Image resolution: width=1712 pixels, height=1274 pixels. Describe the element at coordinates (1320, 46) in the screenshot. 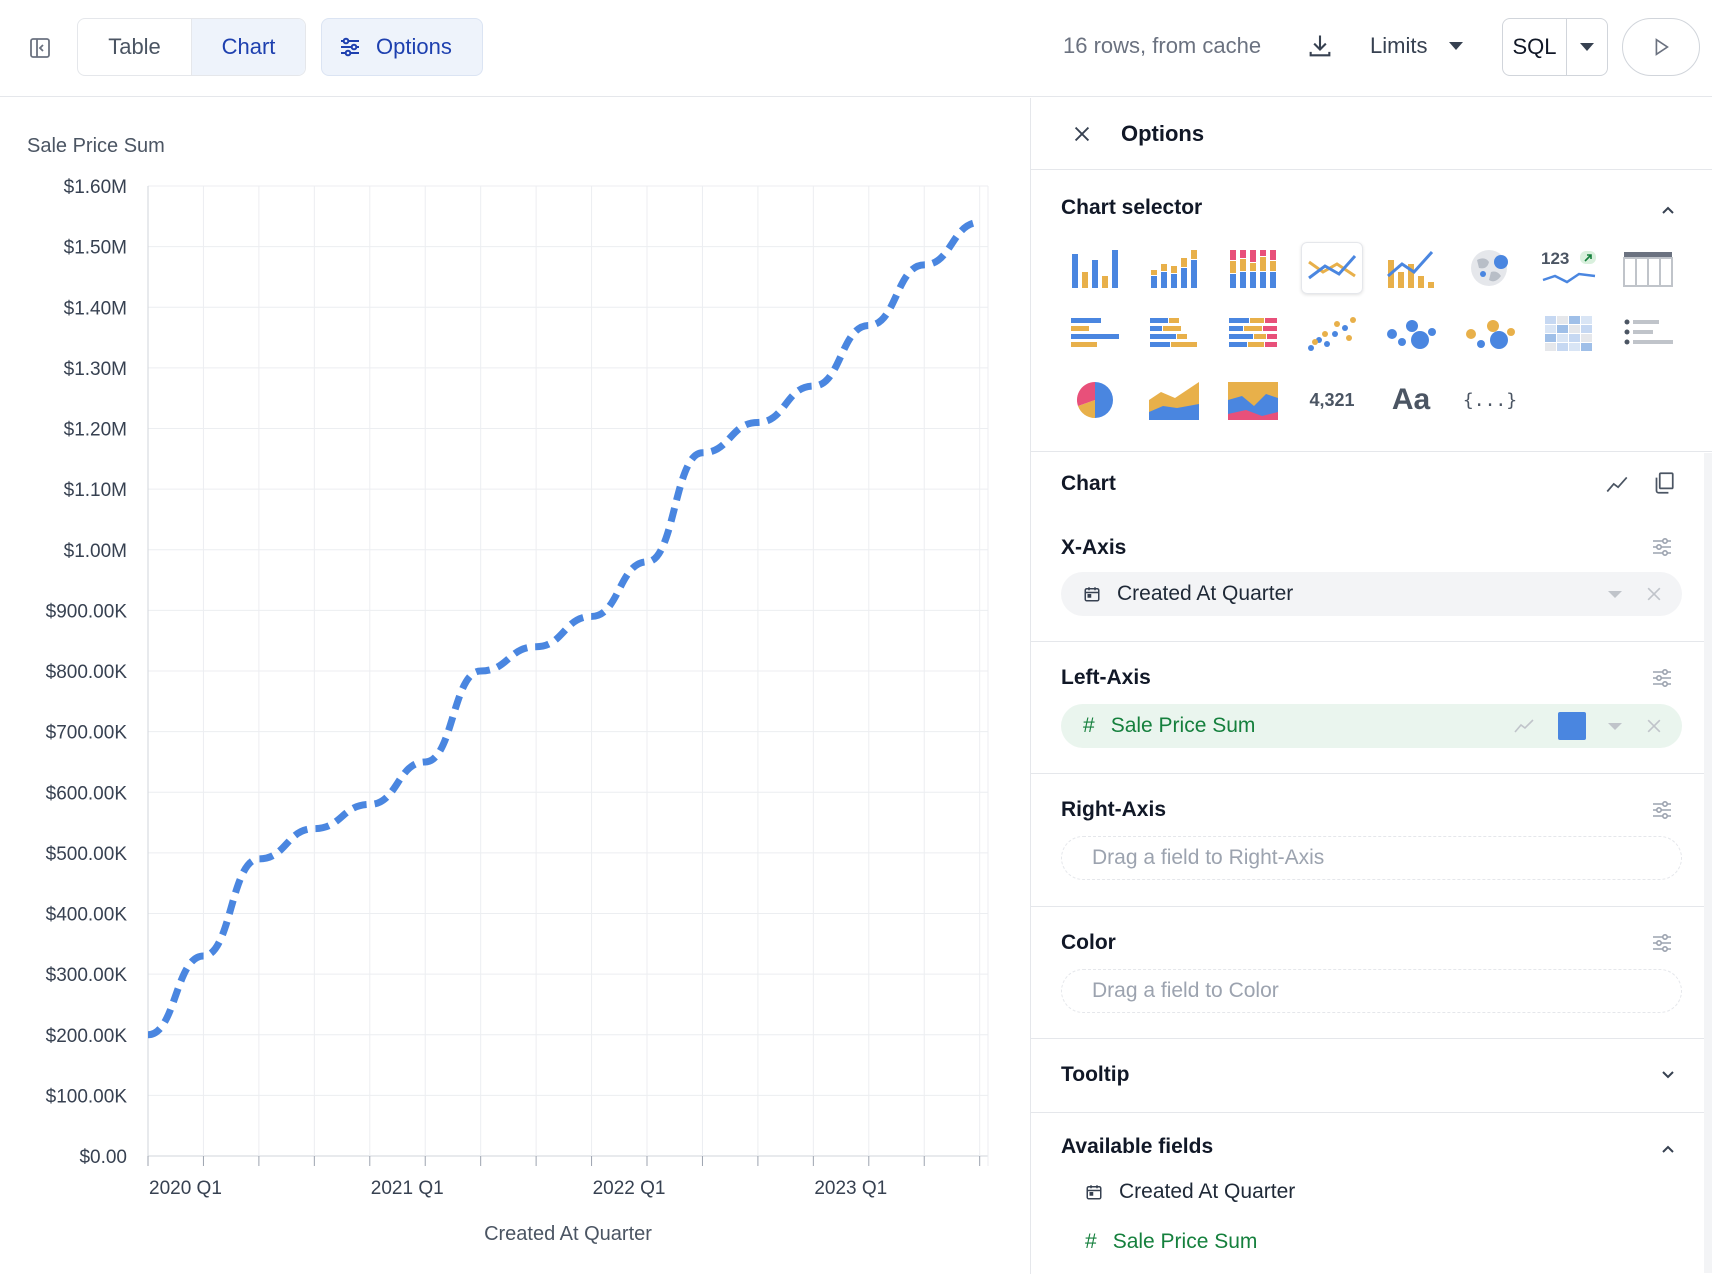

I see `download-icon` at that location.